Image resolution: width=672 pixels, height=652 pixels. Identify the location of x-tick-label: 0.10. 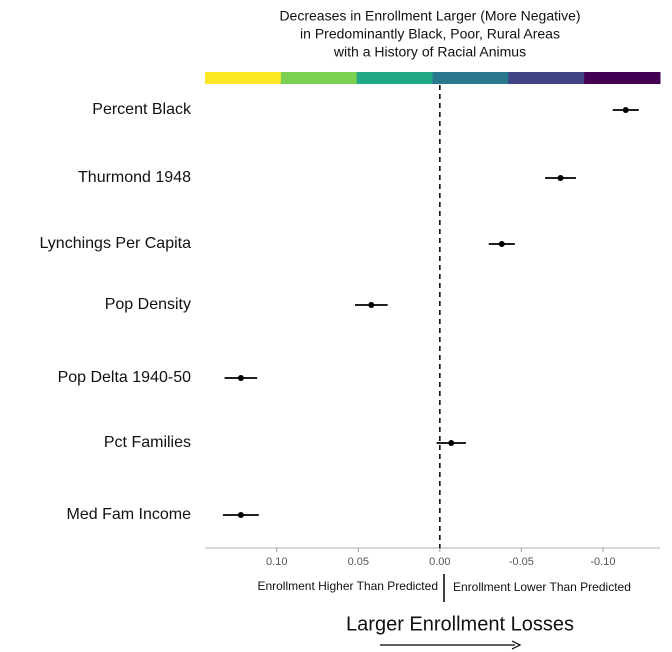
(276, 562).